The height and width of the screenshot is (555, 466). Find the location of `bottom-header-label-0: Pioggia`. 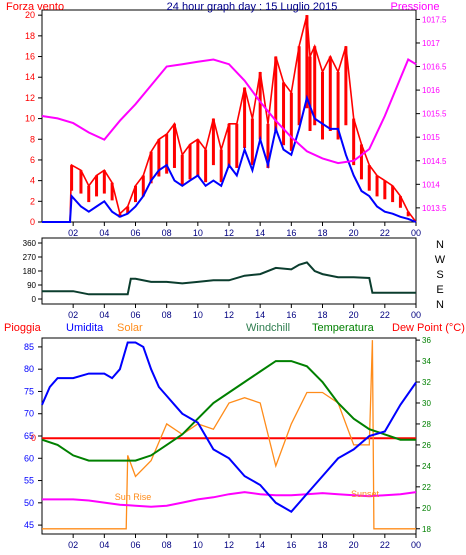

bottom-header-label-0: Pioggia is located at coordinates (23, 328).